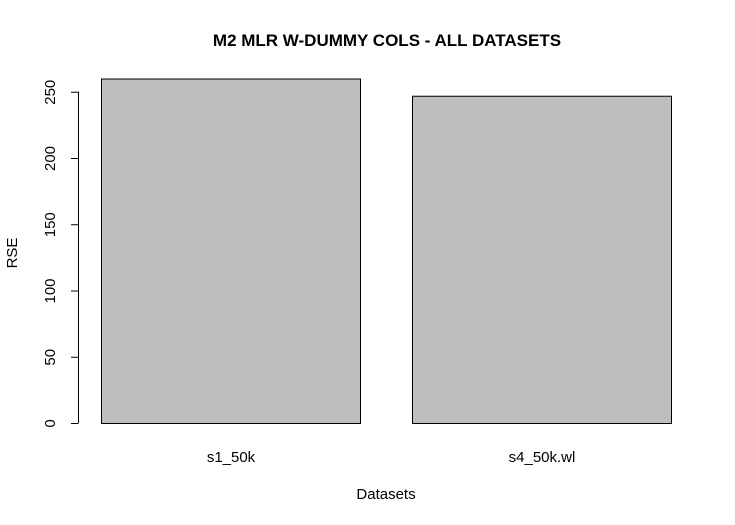  What do you see at coordinates (50, 92) in the screenshot?
I see `y-tick-label: 250` at bounding box center [50, 92].